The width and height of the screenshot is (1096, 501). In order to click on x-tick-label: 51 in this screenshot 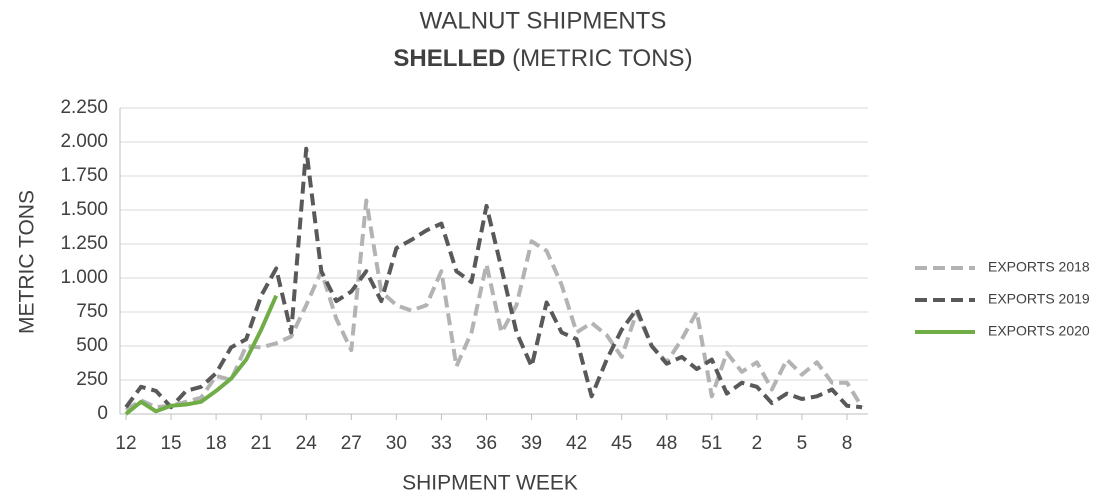, I will do `click(711, 443)`.